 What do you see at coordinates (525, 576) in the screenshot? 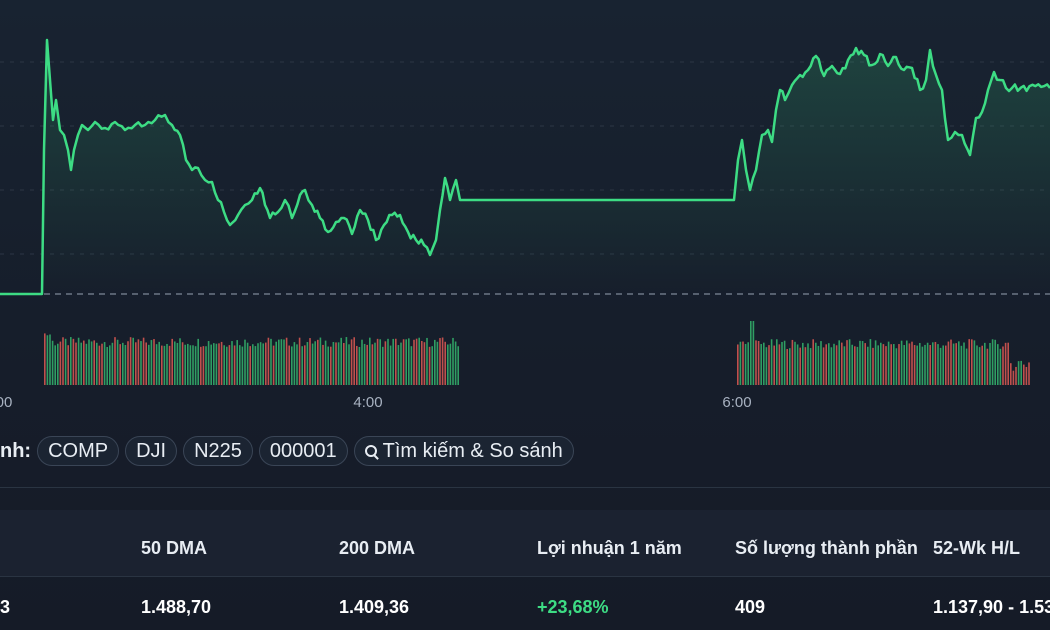
I see `stats-divider` at bounding box center [525, 576].